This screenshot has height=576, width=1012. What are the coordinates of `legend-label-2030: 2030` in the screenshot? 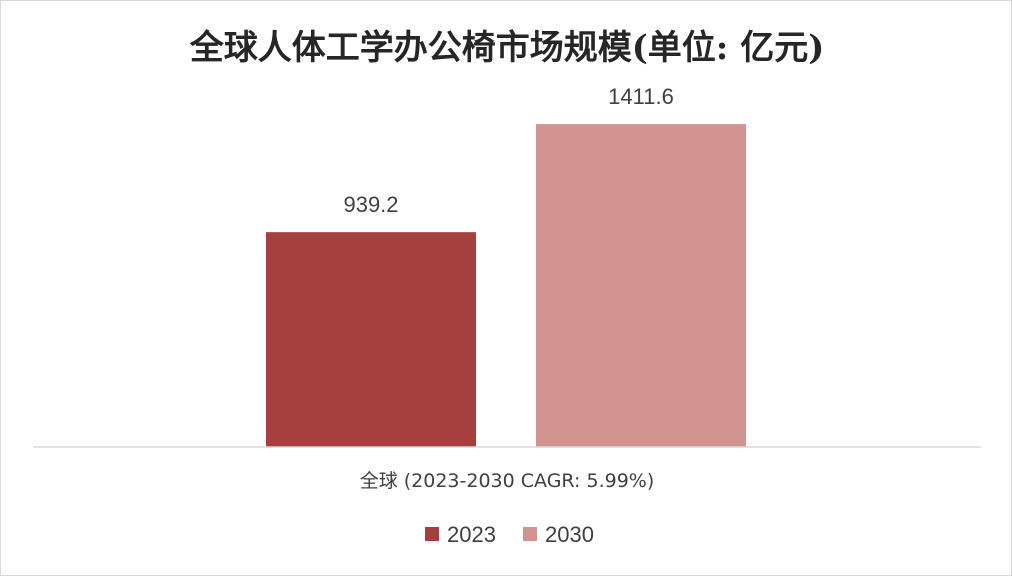 It's located at (569, 534).